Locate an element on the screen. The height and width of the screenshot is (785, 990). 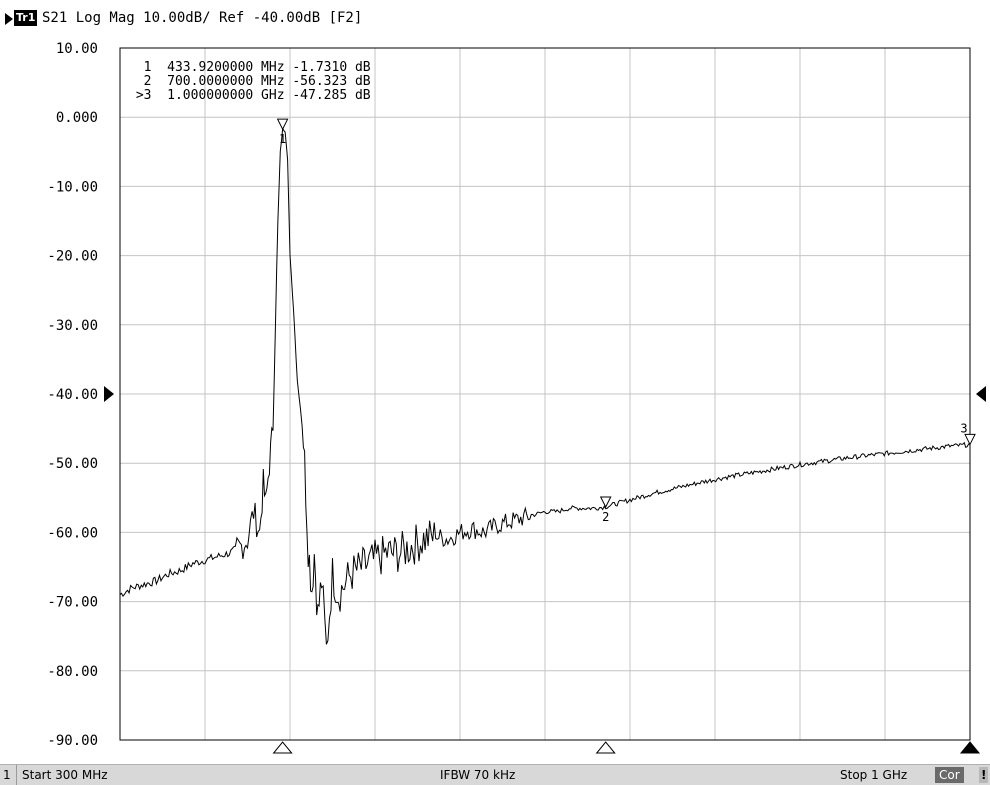
y-tick-label: 10.00 is located at coordinates (77, 49).